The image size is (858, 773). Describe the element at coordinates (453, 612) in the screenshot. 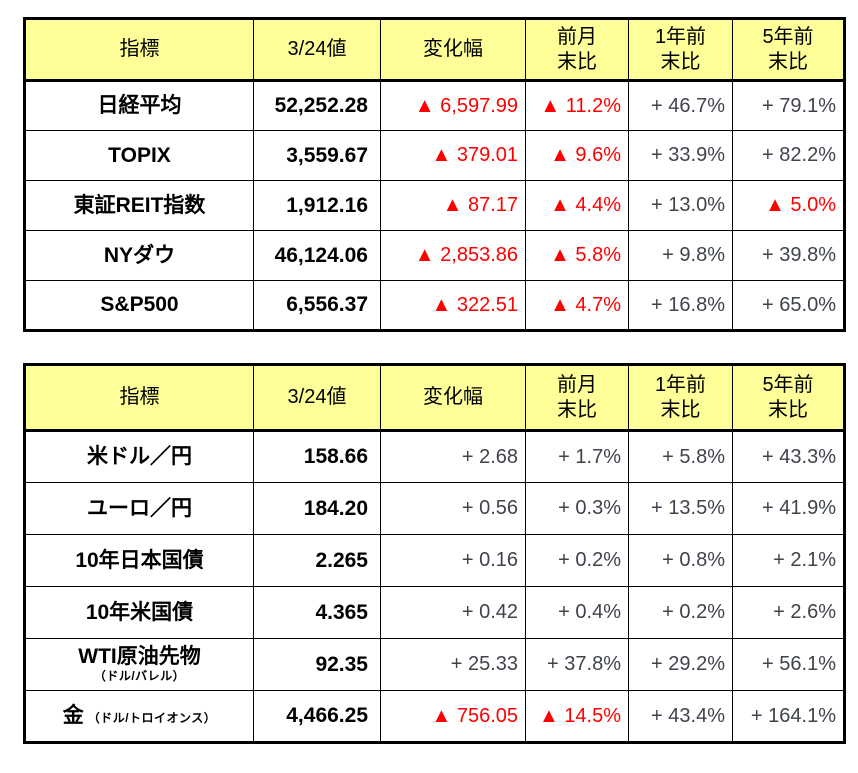

I see `change-cell-positive: + 0.42` at that location.